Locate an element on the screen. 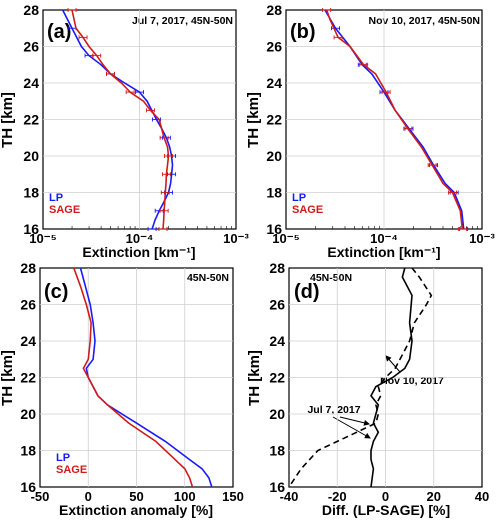 The image size is (500, 523). x-tick-label: -50 is located at coordinates (40, 496).